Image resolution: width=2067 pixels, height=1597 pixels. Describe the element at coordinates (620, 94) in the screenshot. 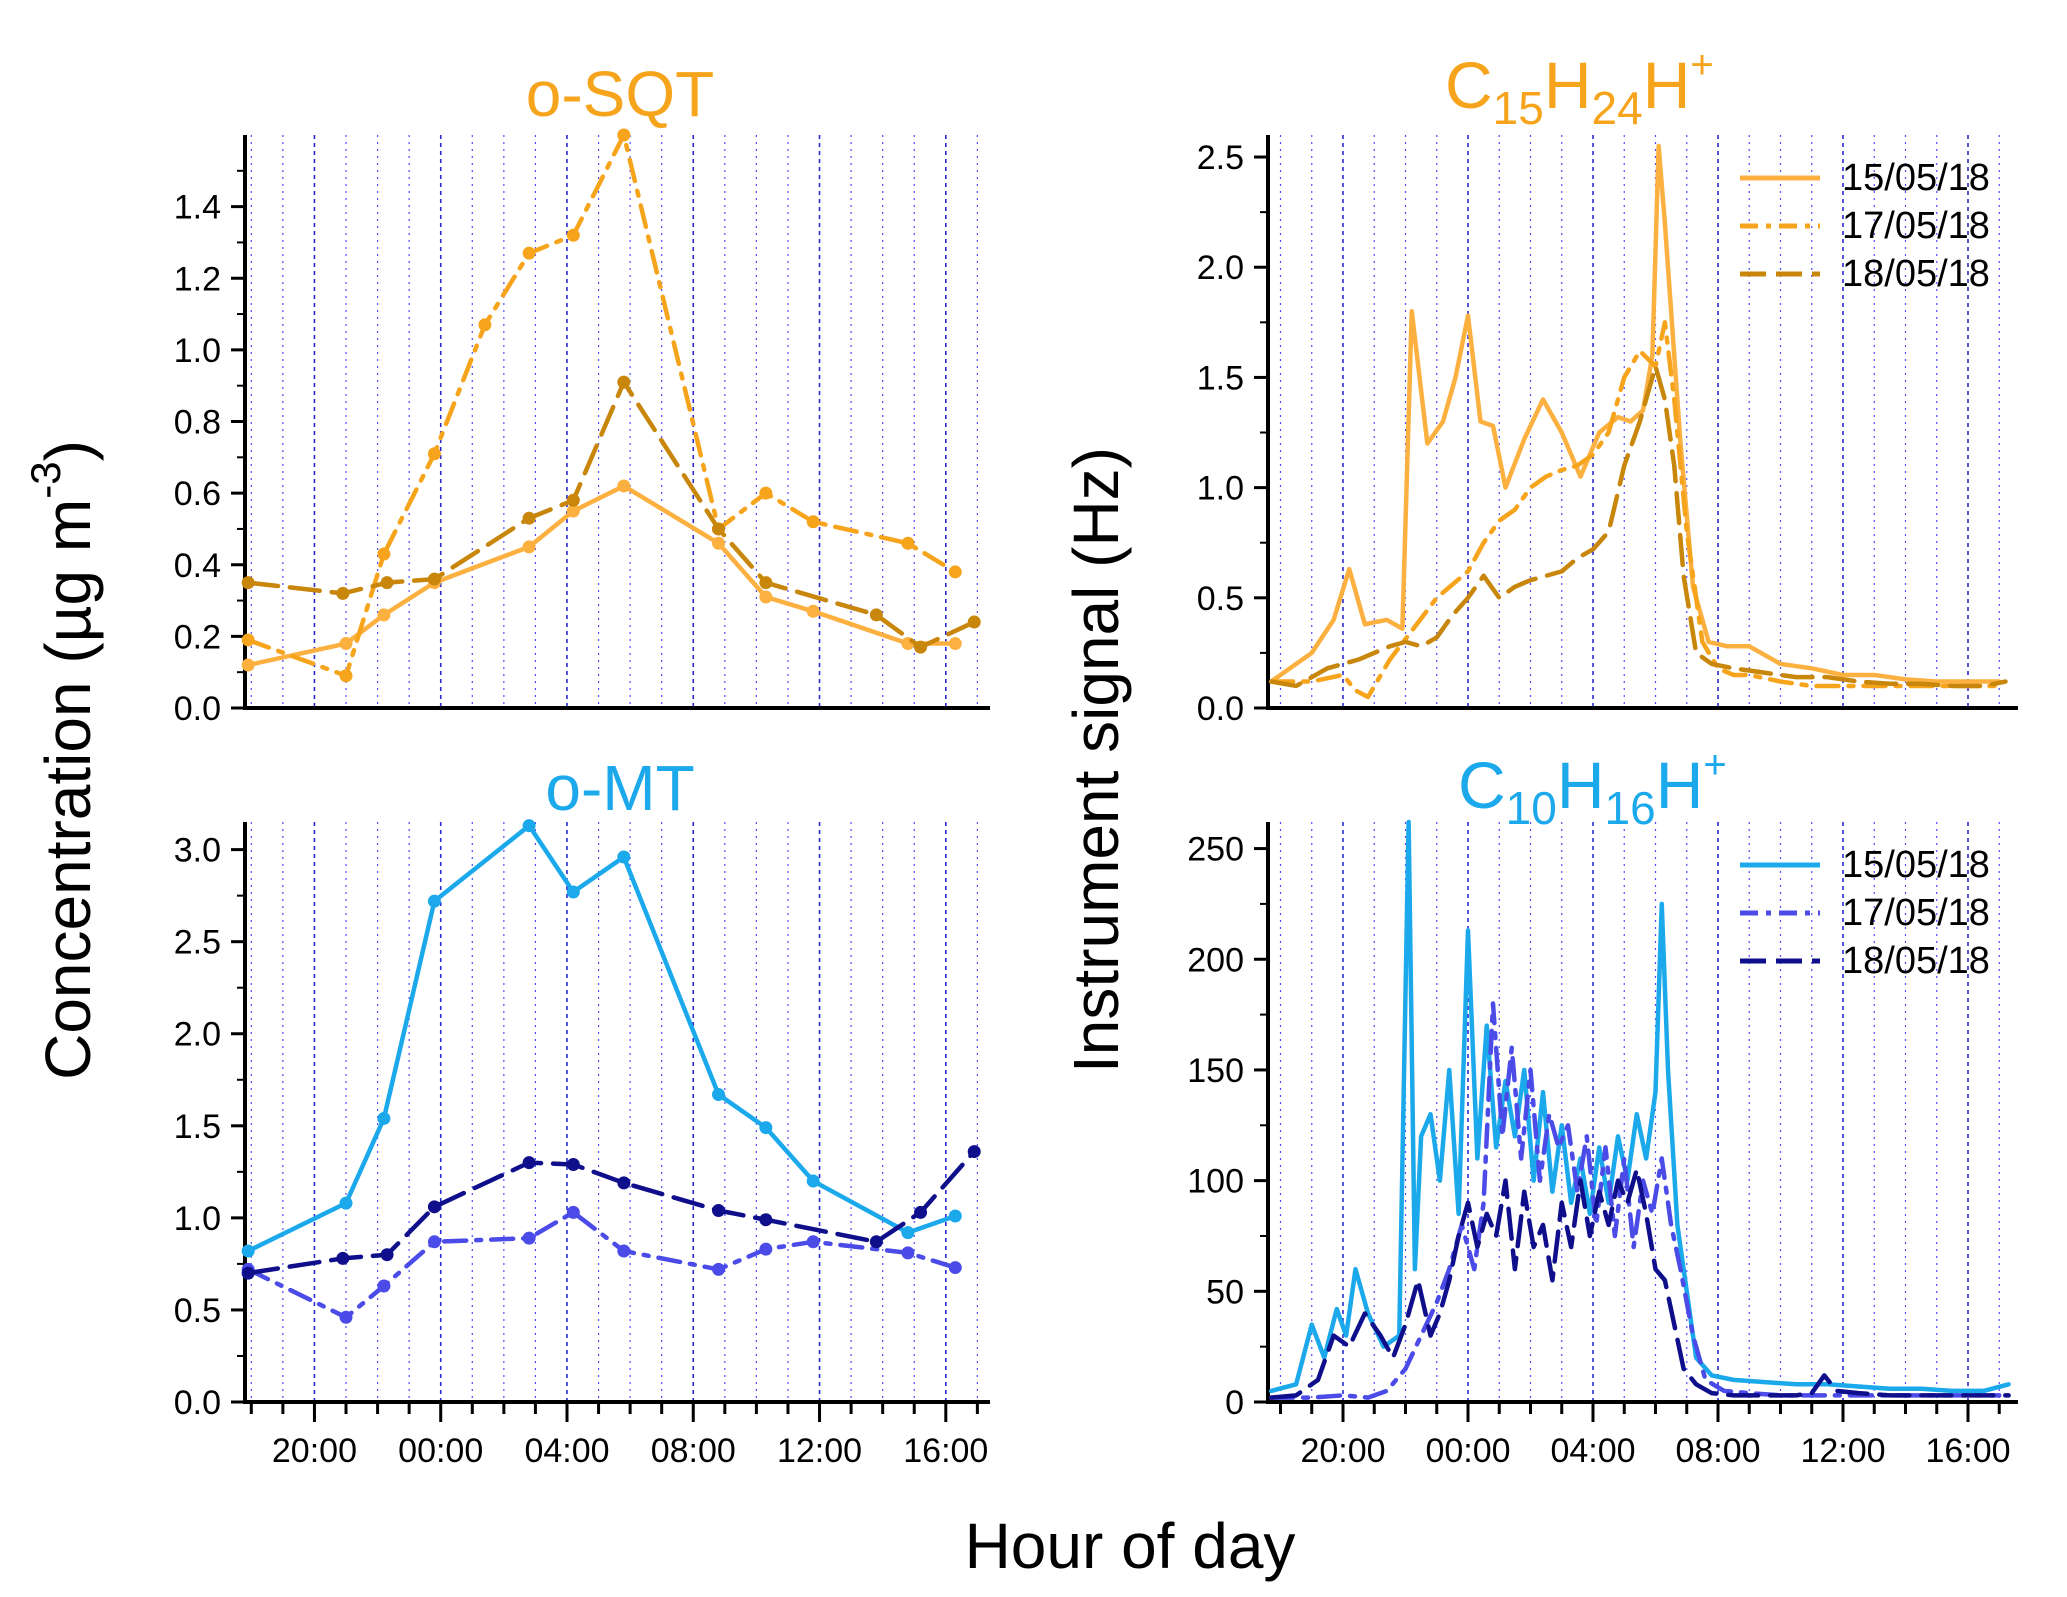

I see `title-osqt: o-SQT` at that location.